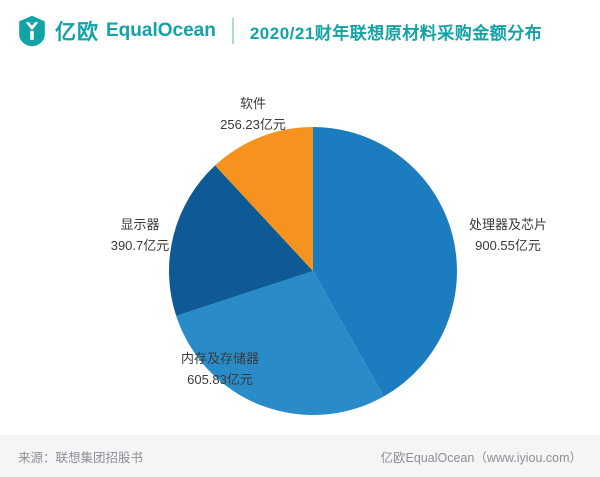 The width and height of the screenshot is (600, 477). What do you see at coordinates (232, 31) in the screenshot?
I see `header-separator` at bounding box center [232, 31].